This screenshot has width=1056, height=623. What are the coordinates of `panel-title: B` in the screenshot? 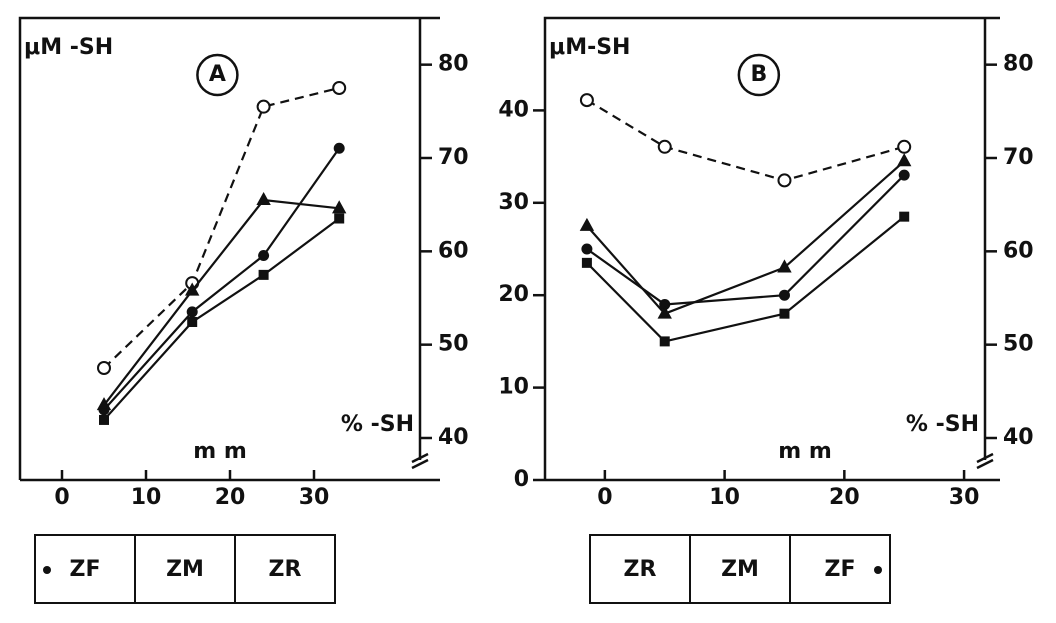 It's located at (758, 74).